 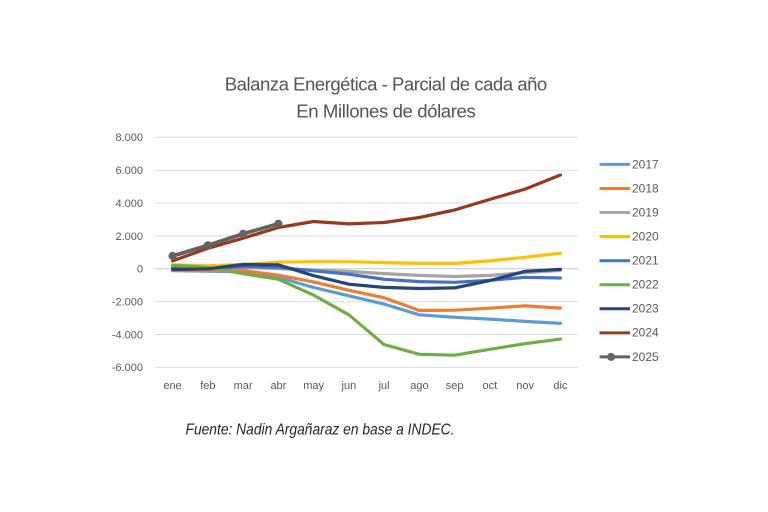 What do you see at coordinates (645, 165) in the screenshot?
I see `svg-text: 2017` at bounding box center [645, 165].